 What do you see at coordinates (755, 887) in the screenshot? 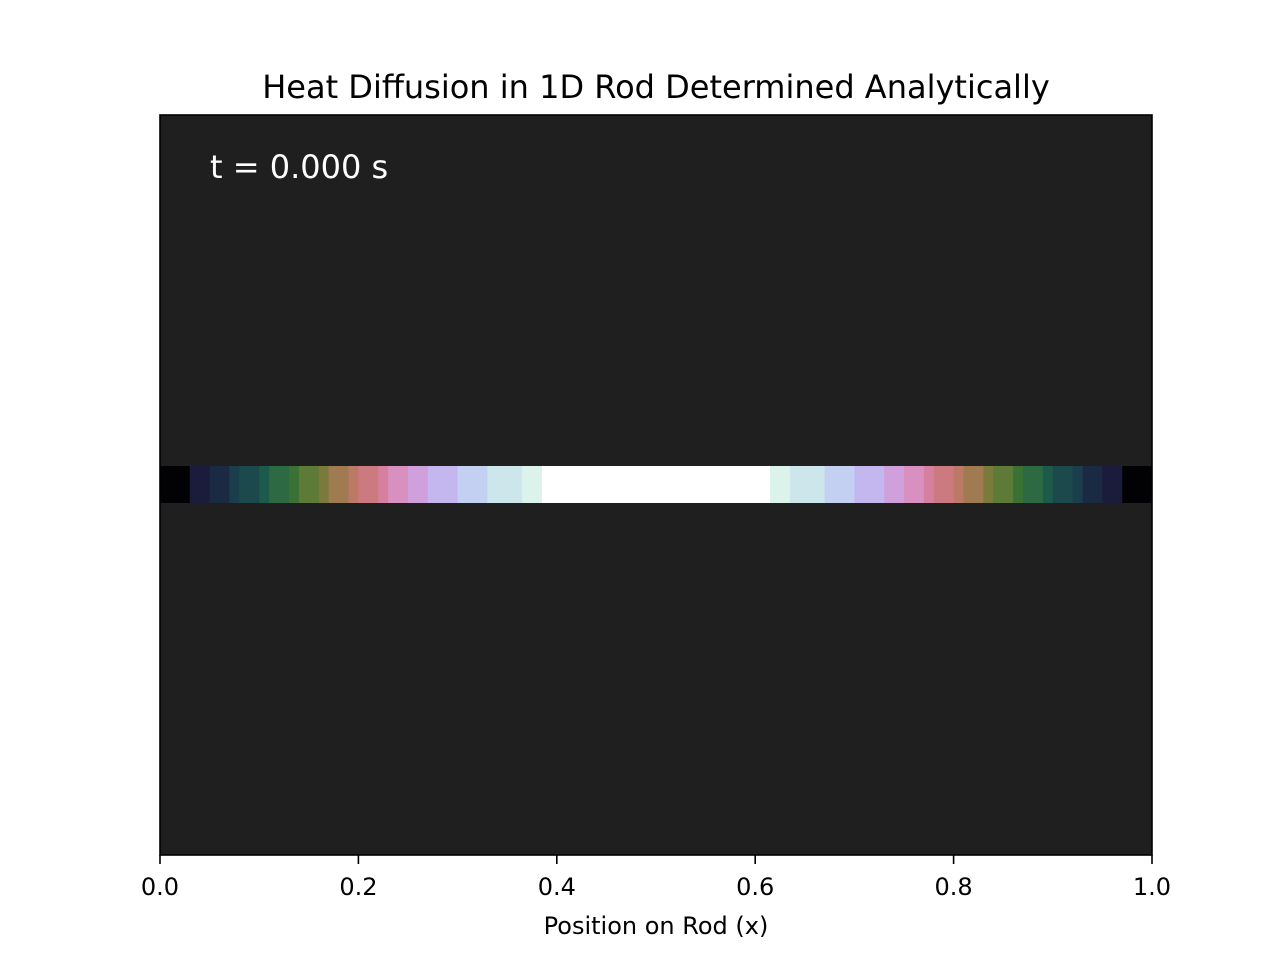
I see `x-tick-label: 0.6` at bounding box center [755, 887].